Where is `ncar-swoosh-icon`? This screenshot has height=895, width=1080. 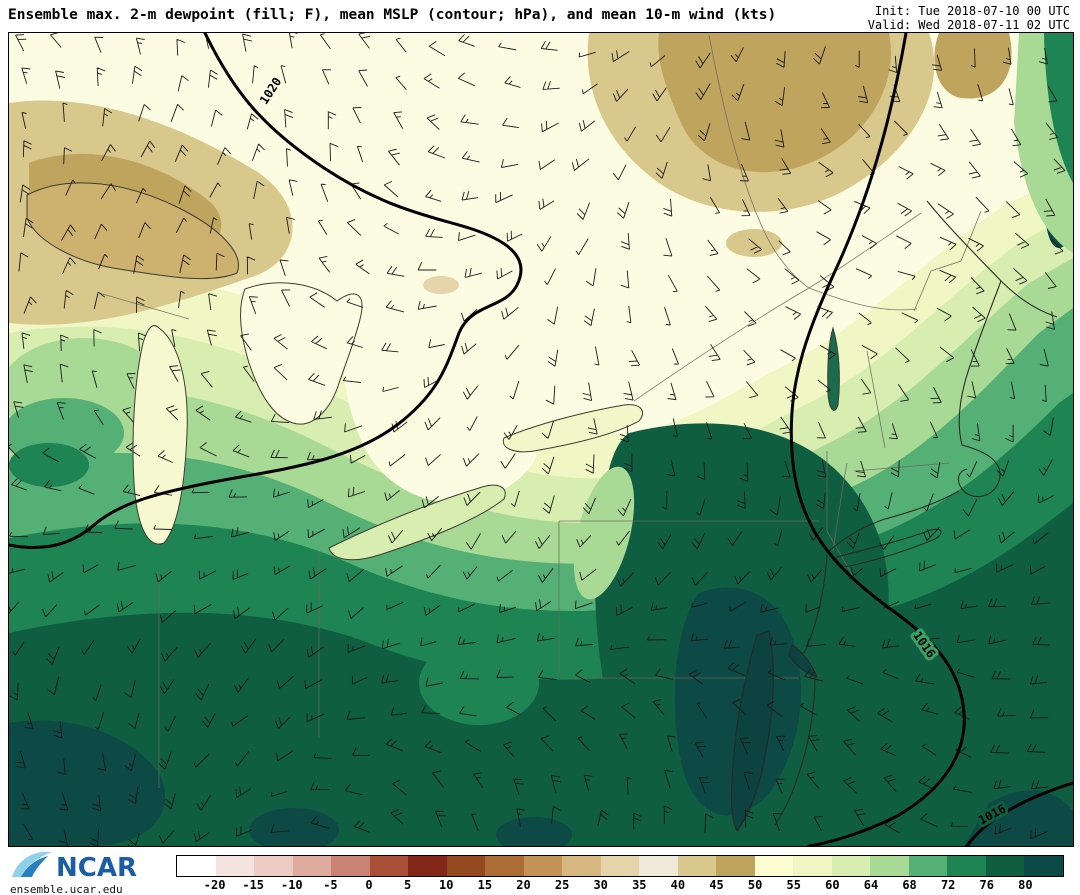
ncar-swoosh-icon is located at coordinates (32, 864).